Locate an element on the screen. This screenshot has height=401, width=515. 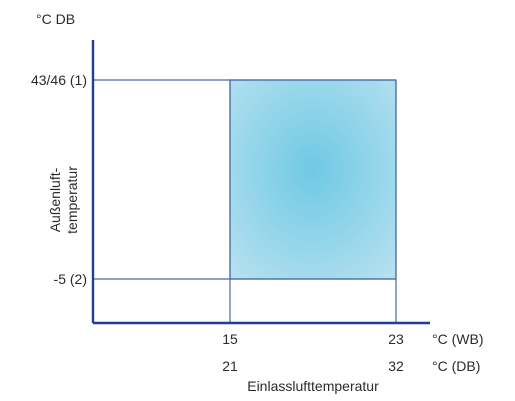
x-tick-label-db: 21 is located at coordinates (230, 366).